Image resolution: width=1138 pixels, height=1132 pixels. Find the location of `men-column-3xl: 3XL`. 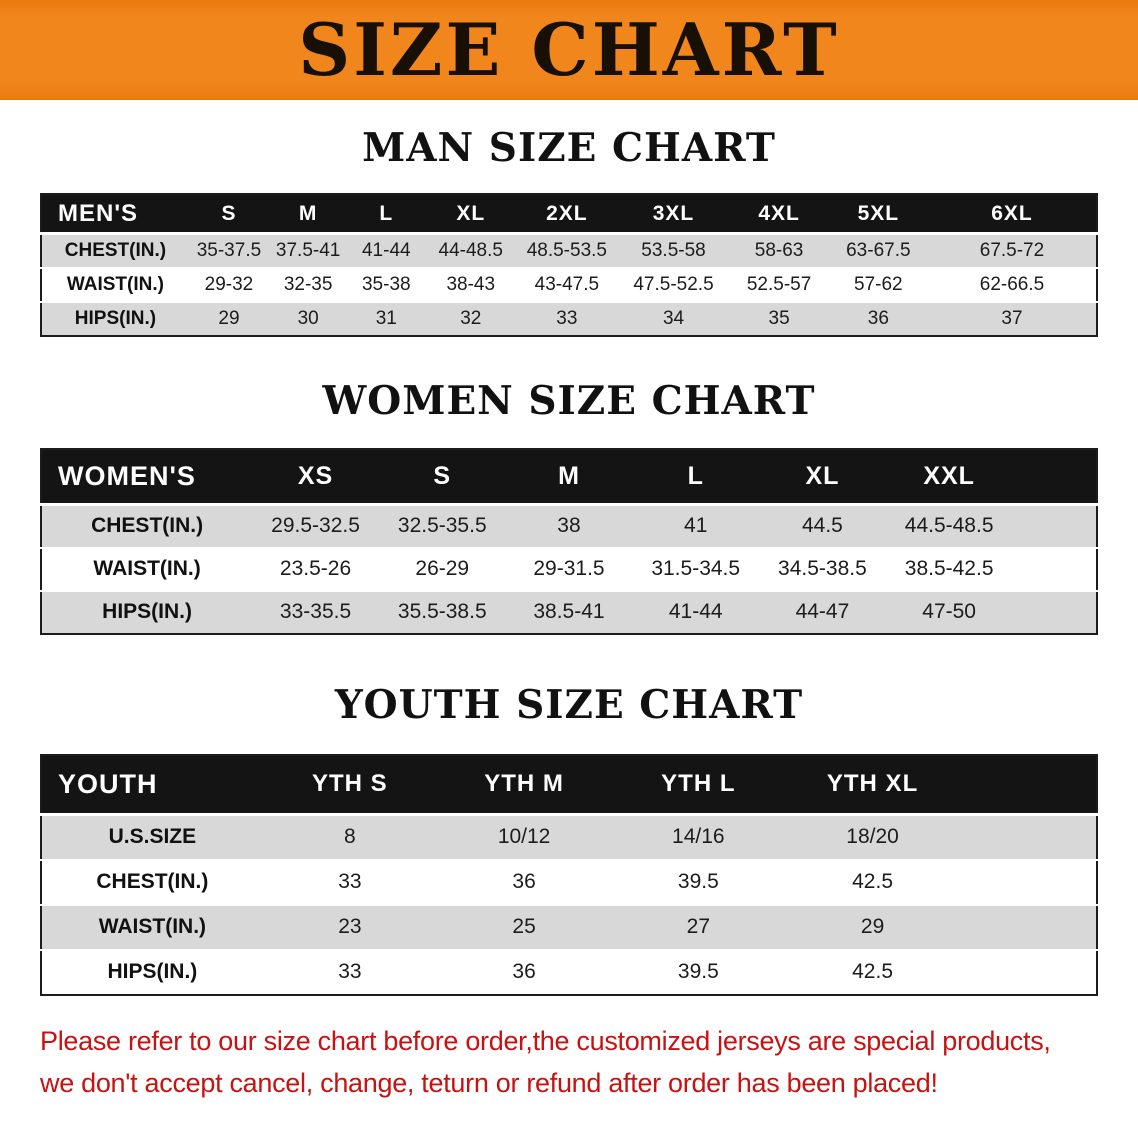

men-column-3xl: 3XL is located at coordinates (673, 214).